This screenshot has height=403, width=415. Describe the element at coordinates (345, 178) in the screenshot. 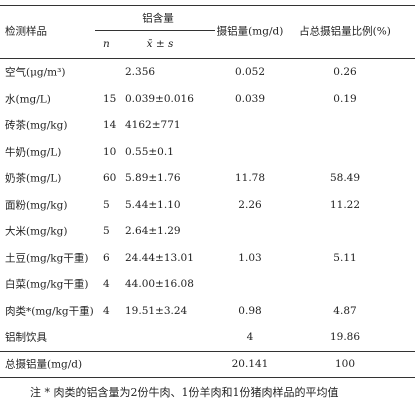

I see `table-cell: 58.49` at that location.